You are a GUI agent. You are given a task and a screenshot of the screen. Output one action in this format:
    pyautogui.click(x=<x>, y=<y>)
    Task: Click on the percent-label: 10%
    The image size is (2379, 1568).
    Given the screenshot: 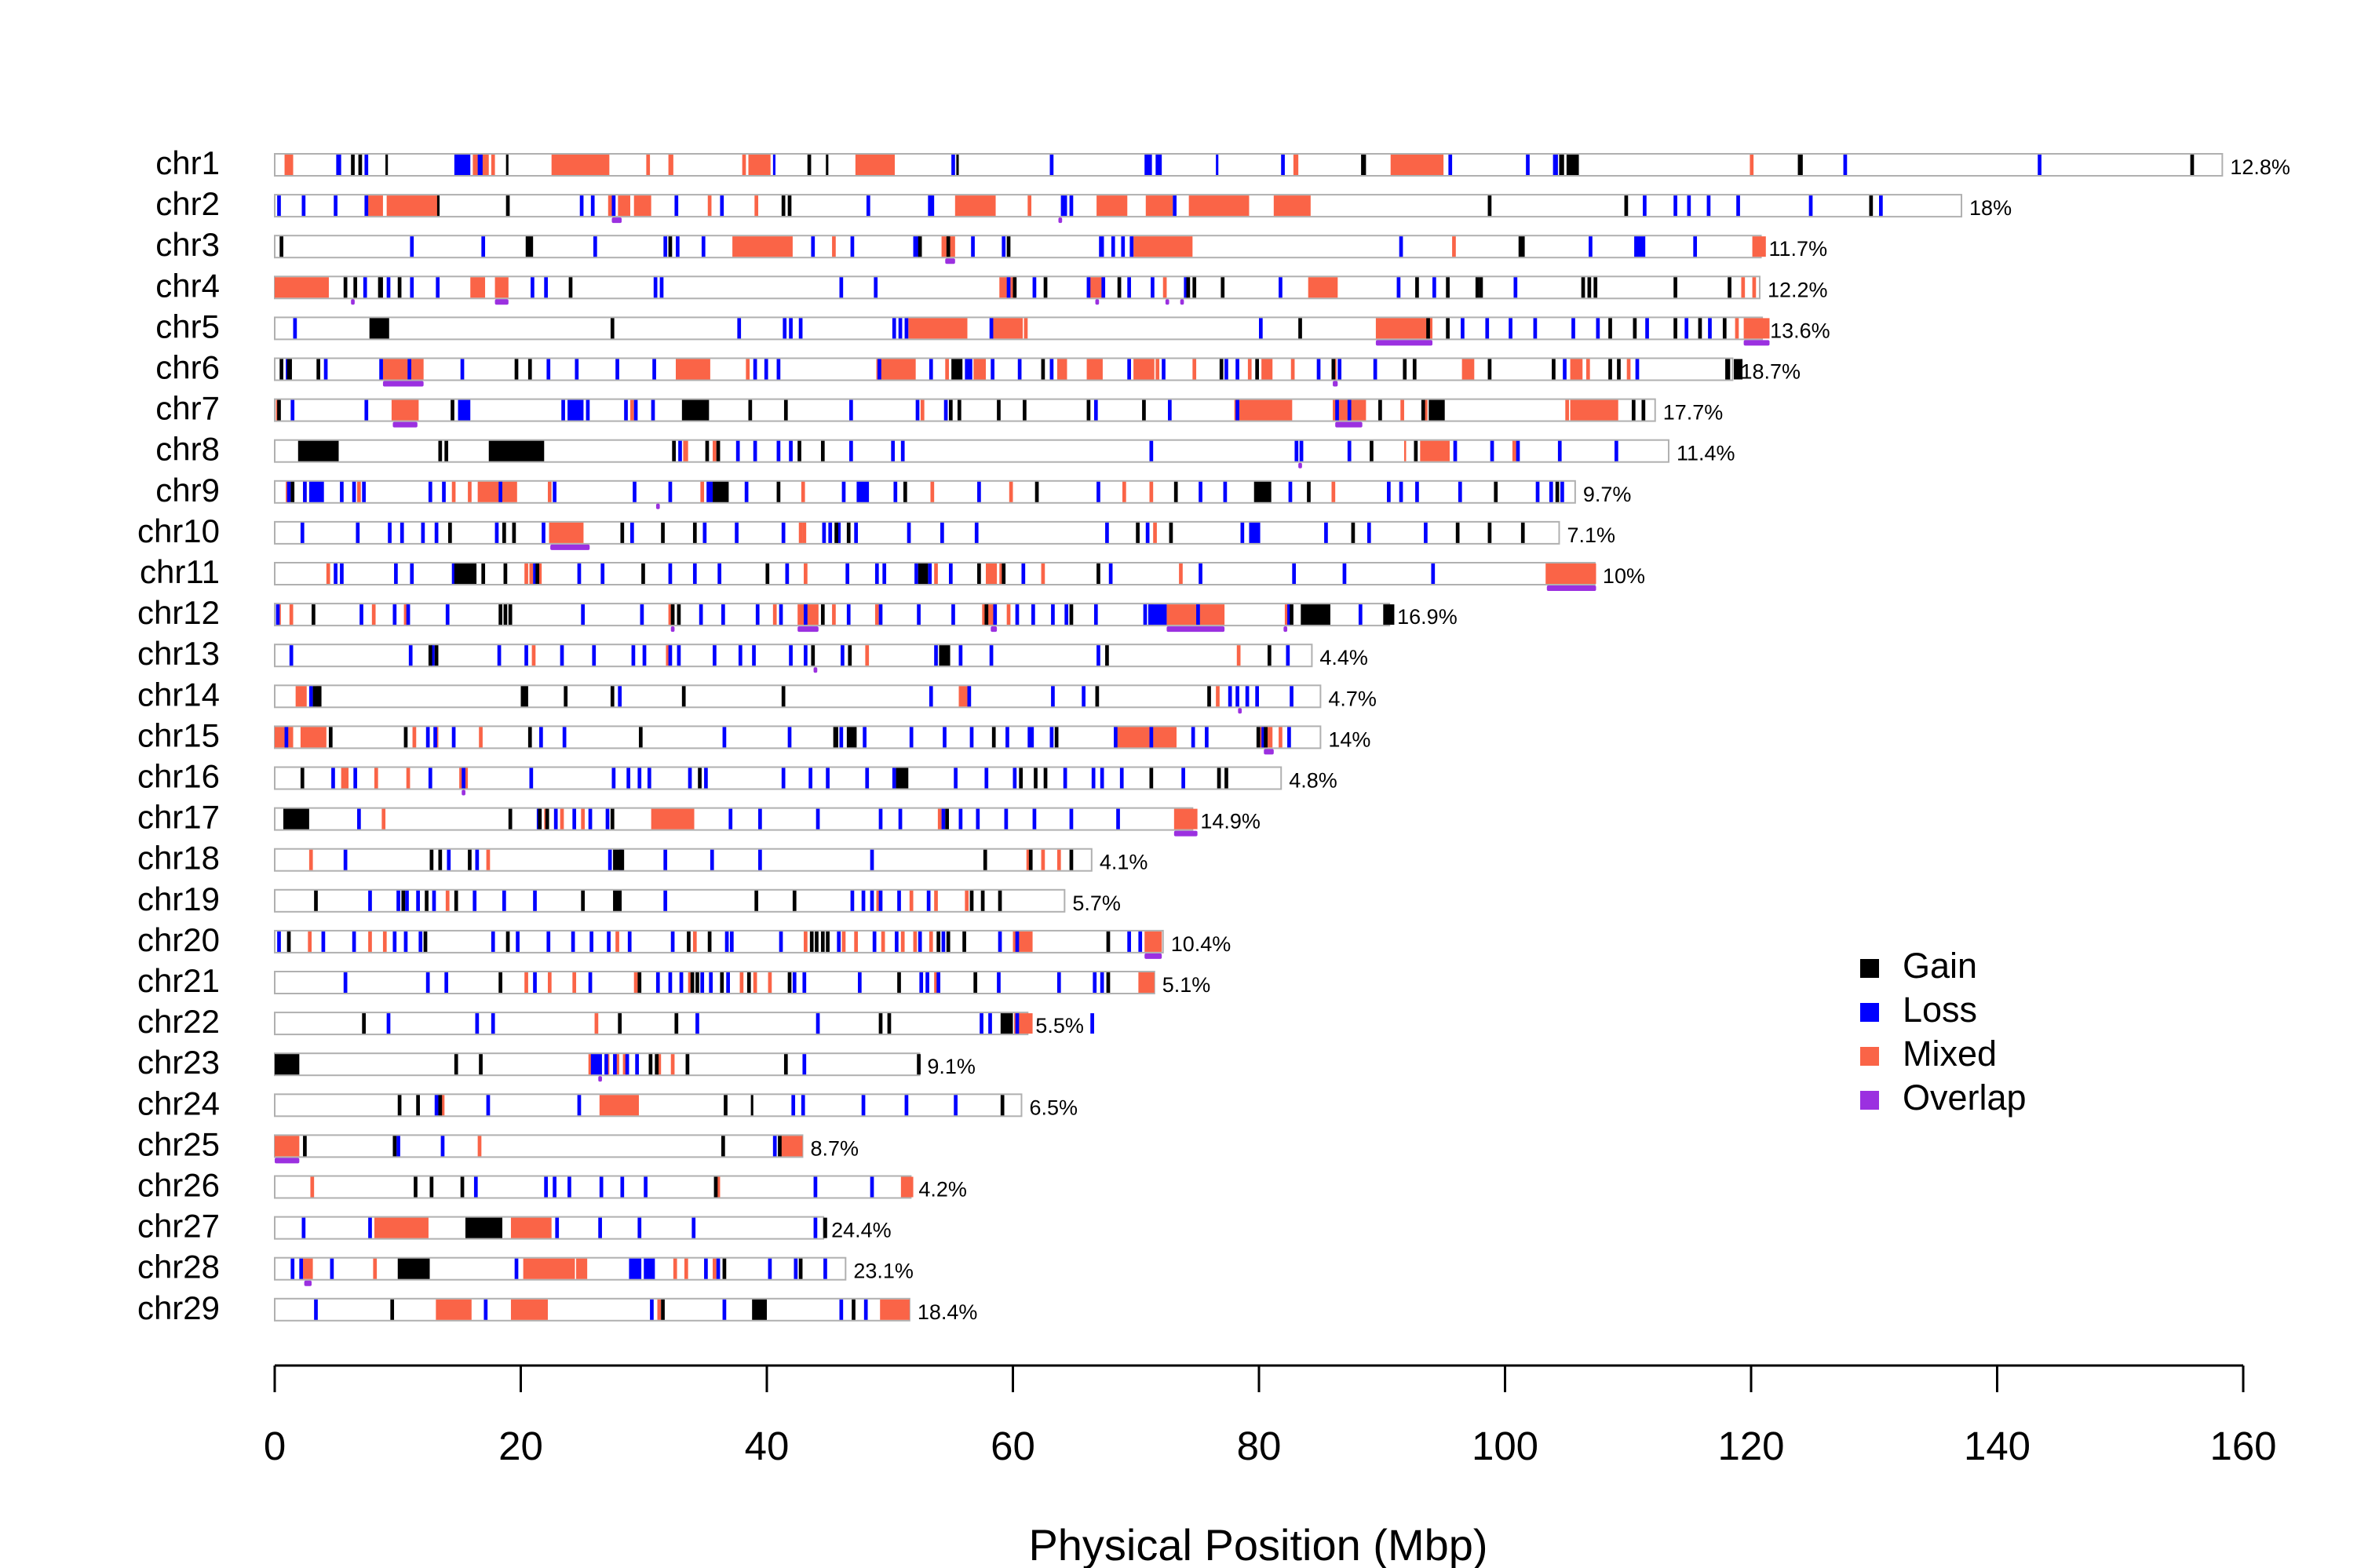 What is the action you would take?
    pyautogui.click(x=1624, y=576)
    